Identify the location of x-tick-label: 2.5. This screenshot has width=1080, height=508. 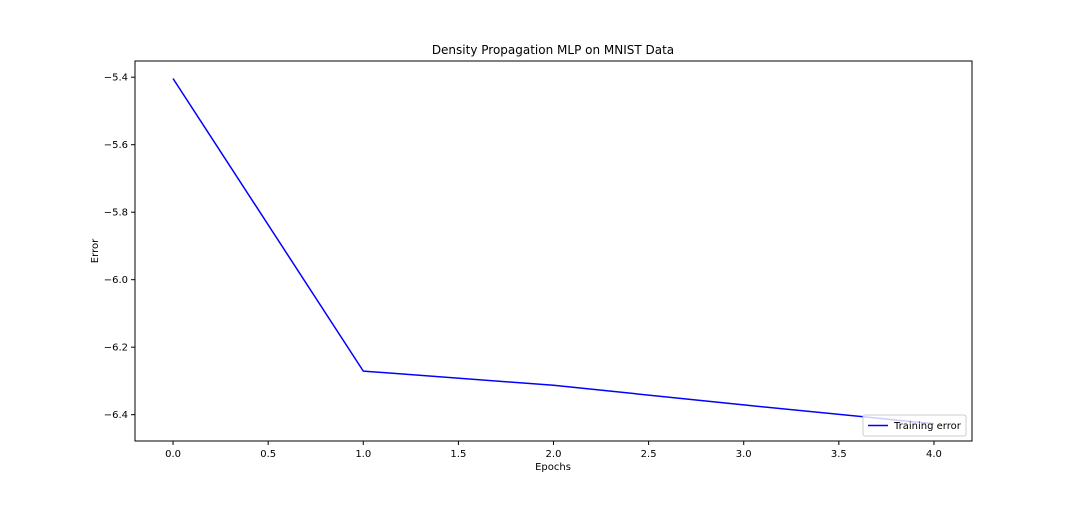
(649, 454).